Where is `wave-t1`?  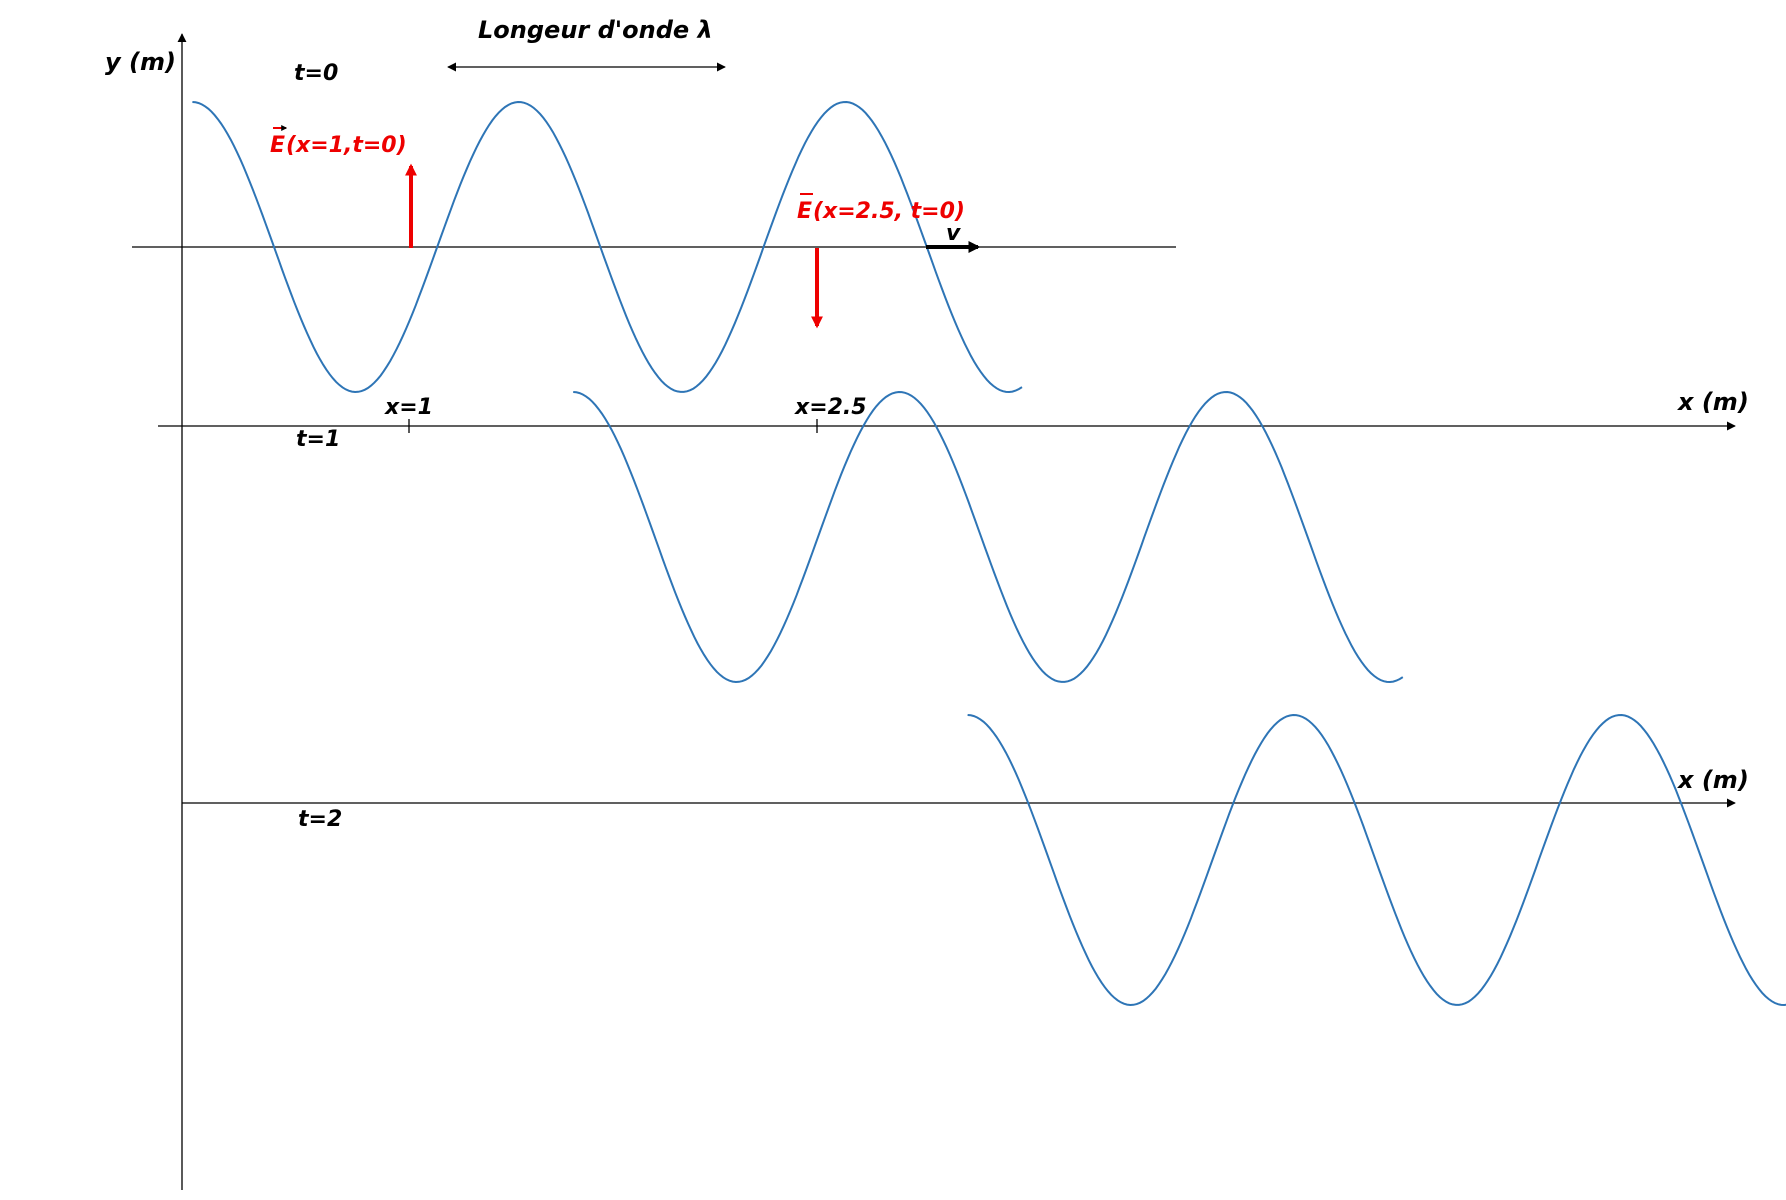
wave-t1 is located at coordinates (988, 537).